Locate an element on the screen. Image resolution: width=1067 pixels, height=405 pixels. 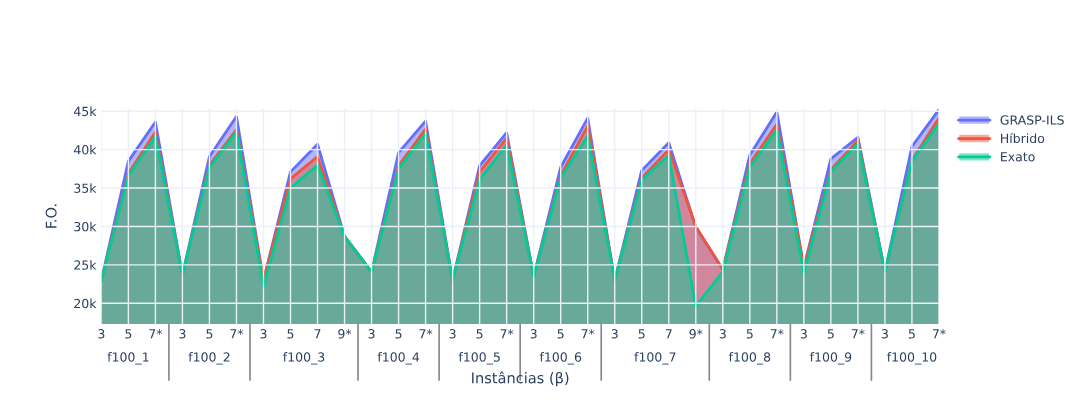
x-axis-title: Instâncias (β) is located at coordinates (520, 379).